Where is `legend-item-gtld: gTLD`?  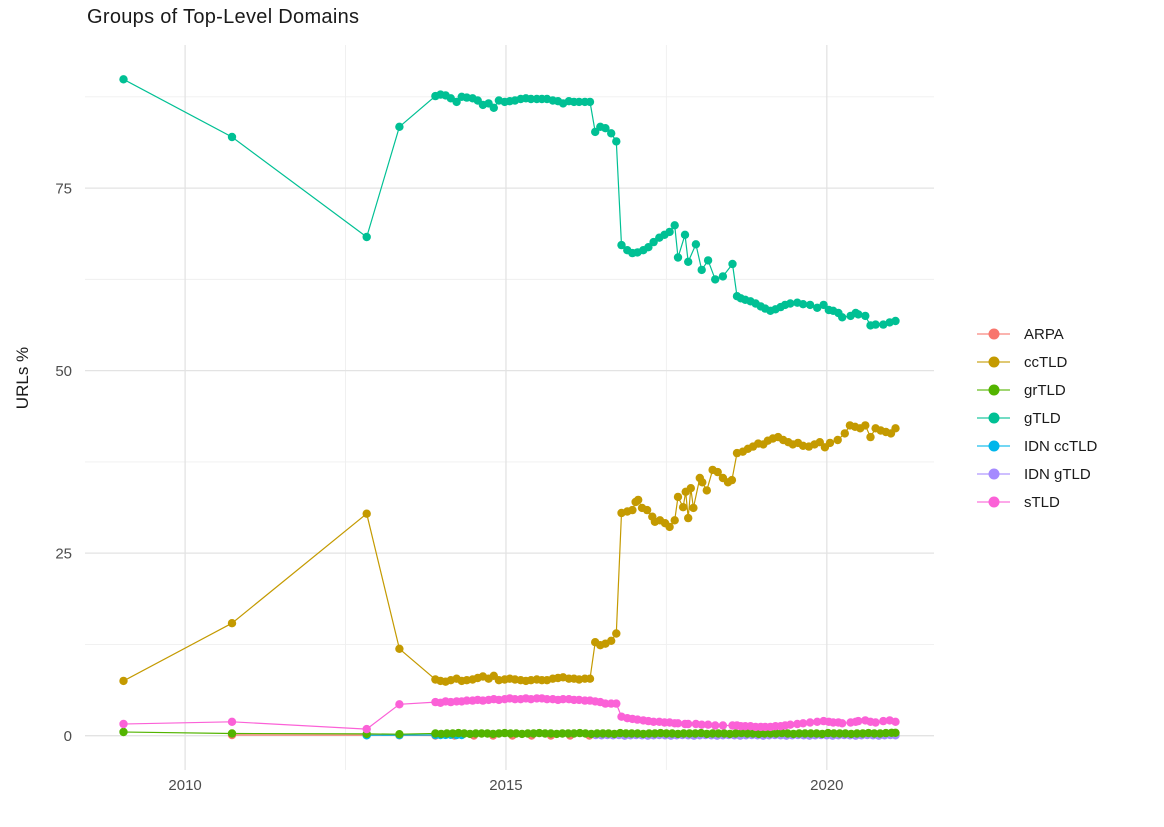 legend-item-gtld: gTLD is located at coordinates (1037, 418).